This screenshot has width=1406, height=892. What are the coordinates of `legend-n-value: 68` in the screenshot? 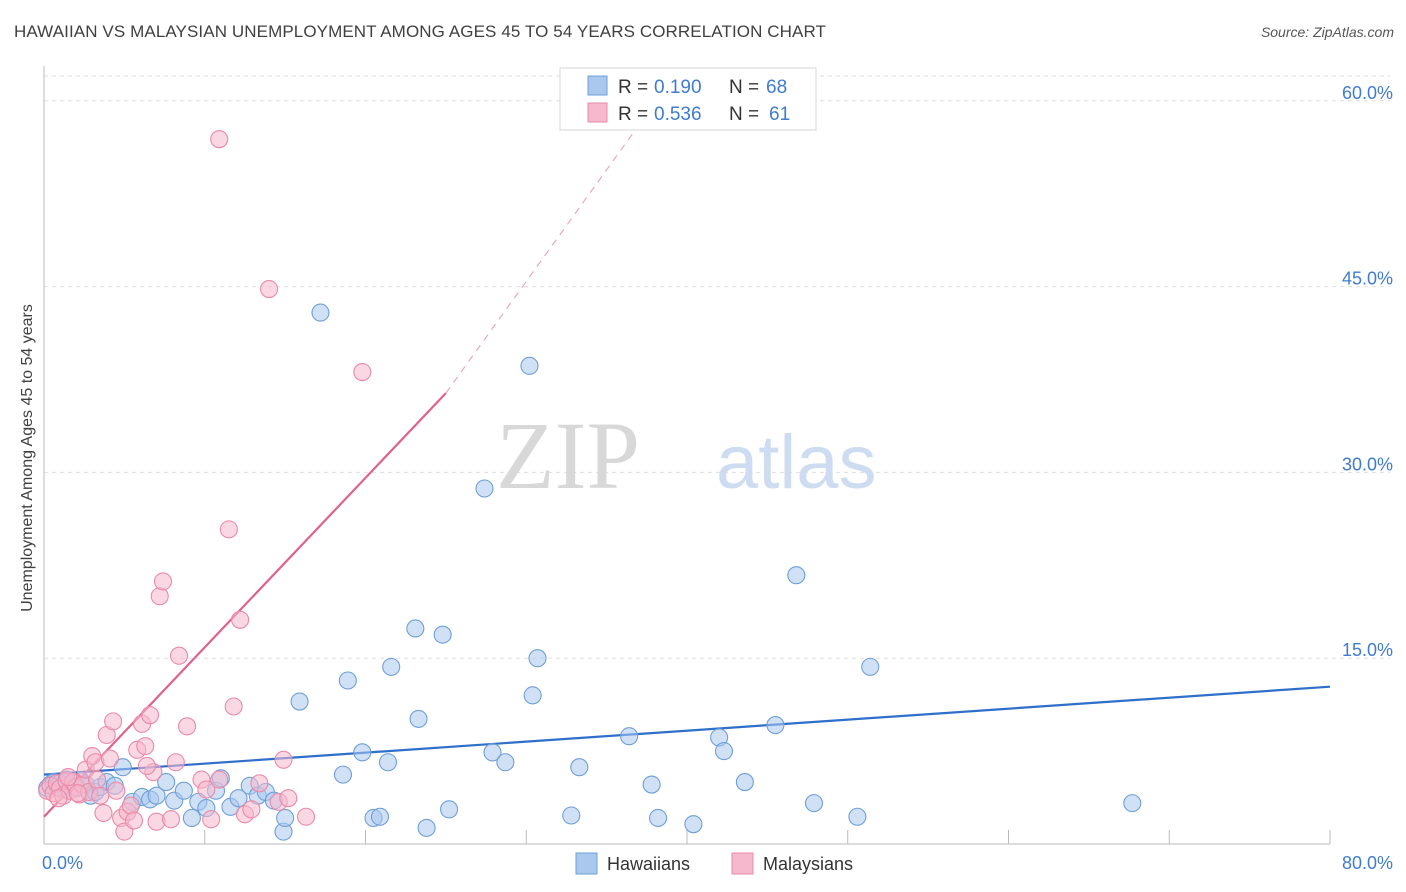 It's located at (776, 87).